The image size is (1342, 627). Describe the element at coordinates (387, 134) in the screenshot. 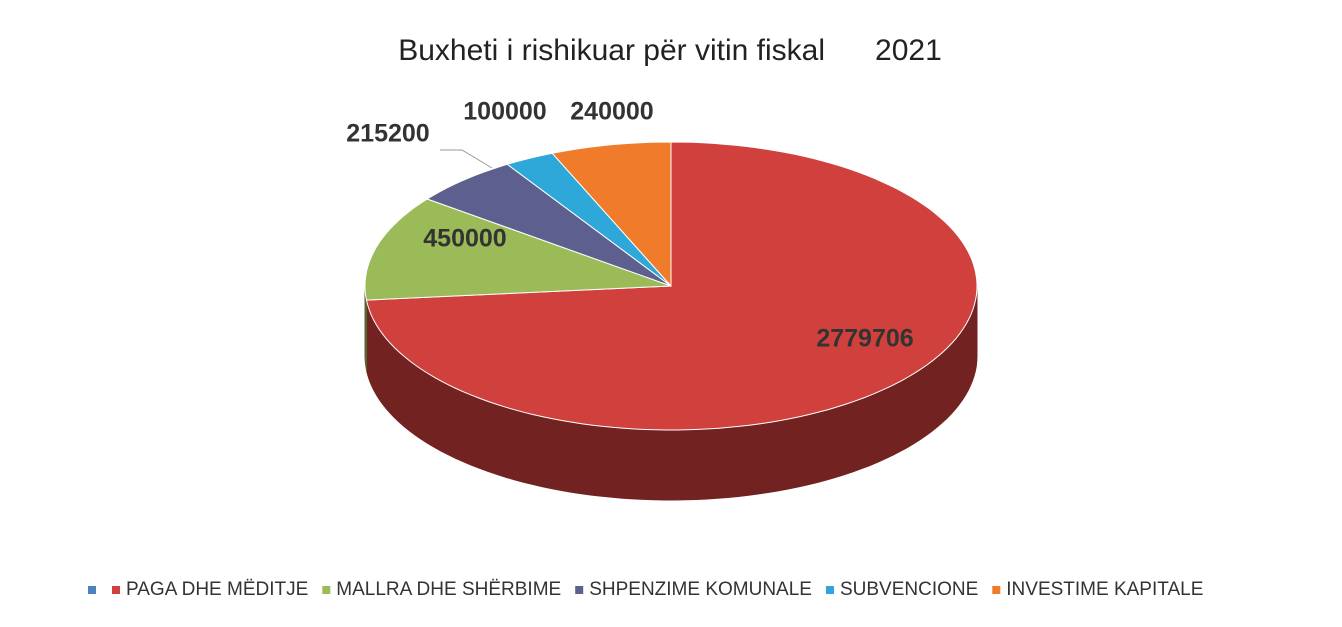

I see `data-label: 215200` at that location.